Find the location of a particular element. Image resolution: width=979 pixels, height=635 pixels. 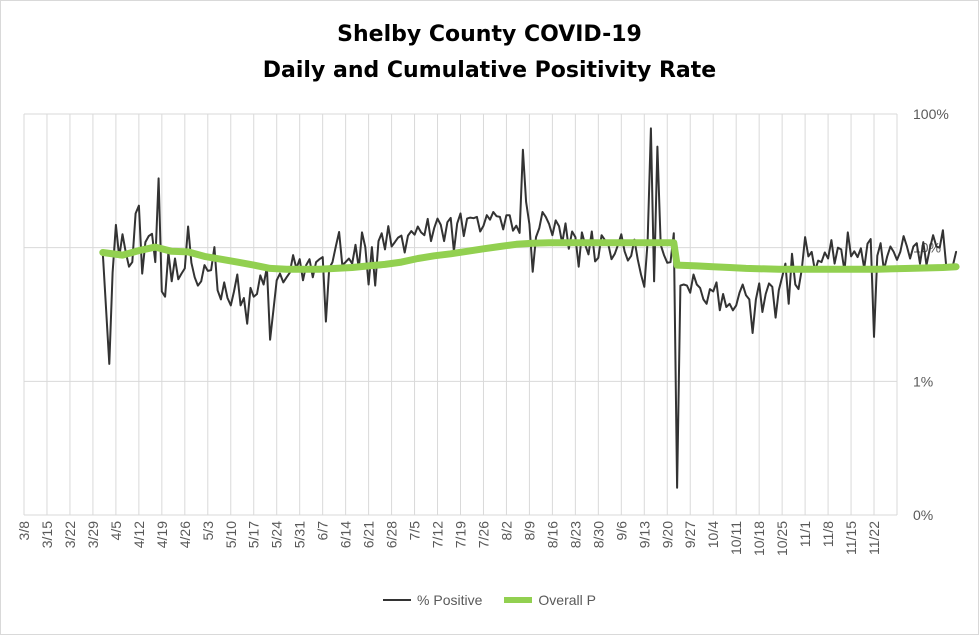

legend-item-overall: Overall P is located at coordinates (550, 600).